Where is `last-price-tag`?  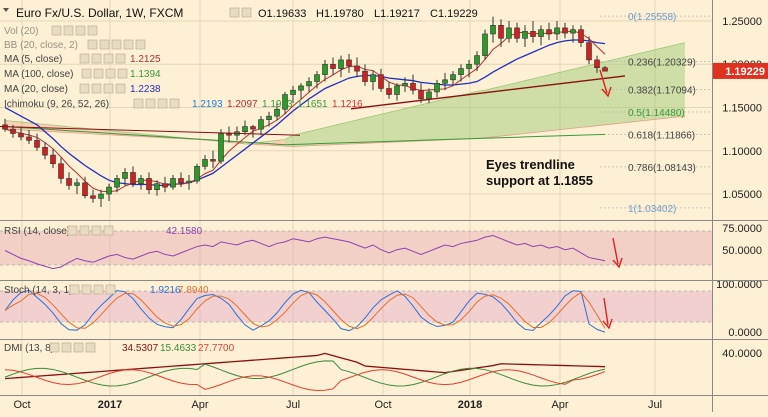 last-price-tag is located at coordinates (740, 70).